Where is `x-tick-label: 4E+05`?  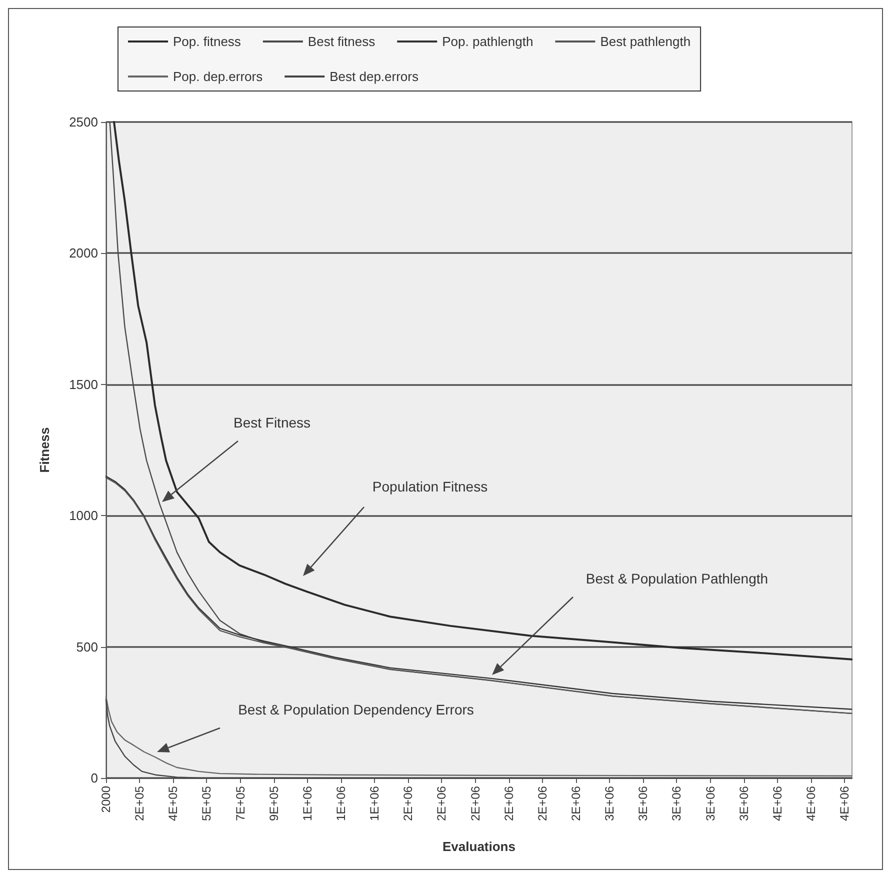 x-tick-label: 4E+05 is located at coordinates (173, 804).